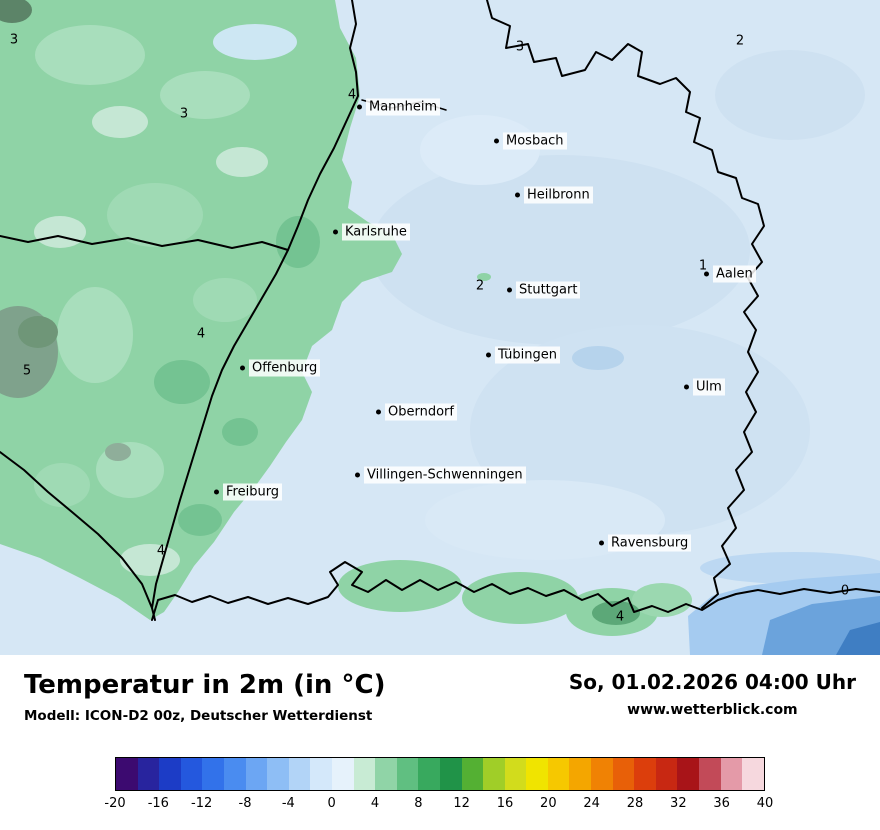  What do you see at coordinates (245, 803) in the screenshot?
I see `legend-tick-label: -8` at bounding box center [245, 803].